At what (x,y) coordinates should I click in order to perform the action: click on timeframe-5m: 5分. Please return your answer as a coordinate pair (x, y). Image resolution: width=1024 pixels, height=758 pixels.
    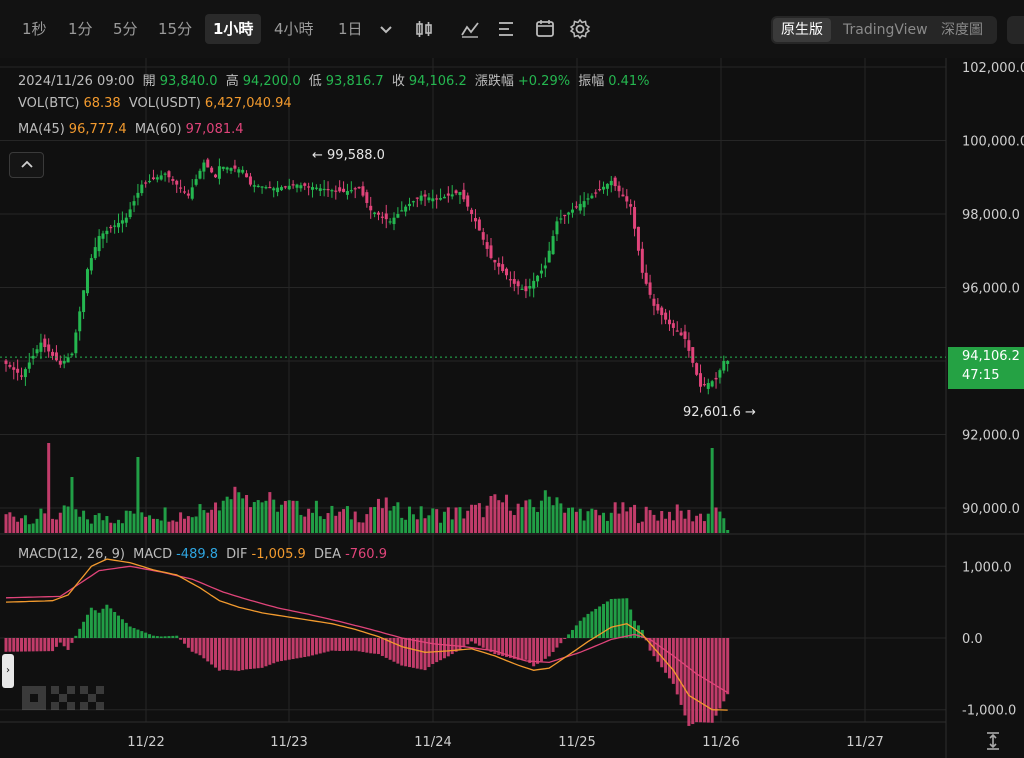
    Looking at the image, I should click on (125, 29).